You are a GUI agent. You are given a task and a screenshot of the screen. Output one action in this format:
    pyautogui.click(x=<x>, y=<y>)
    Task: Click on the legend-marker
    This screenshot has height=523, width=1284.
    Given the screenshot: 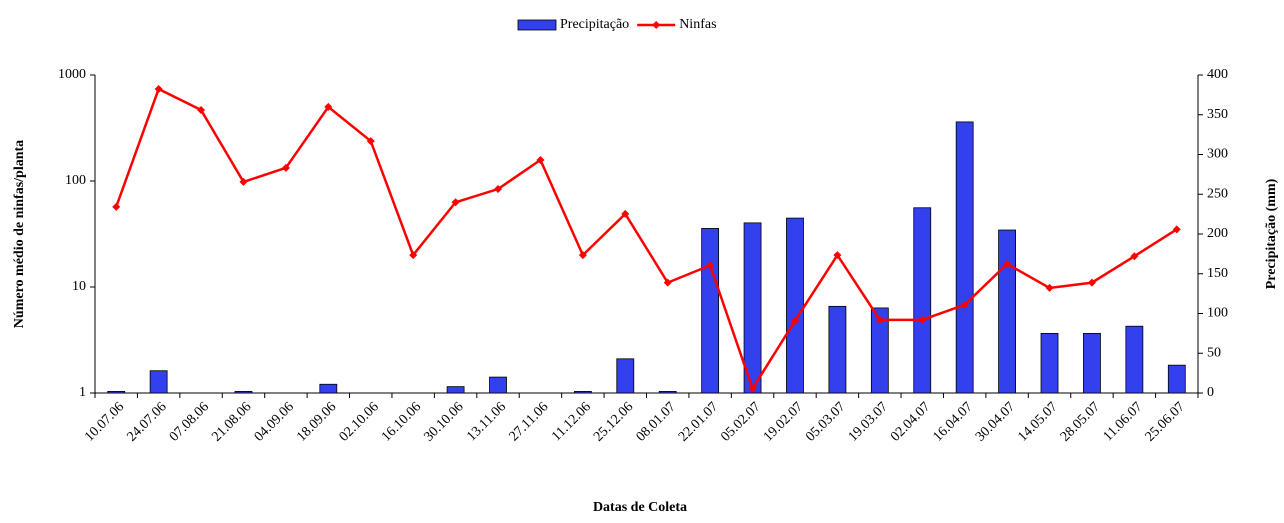 What is the action you would take?
    pyautogui.click(x=656, y=25)
    